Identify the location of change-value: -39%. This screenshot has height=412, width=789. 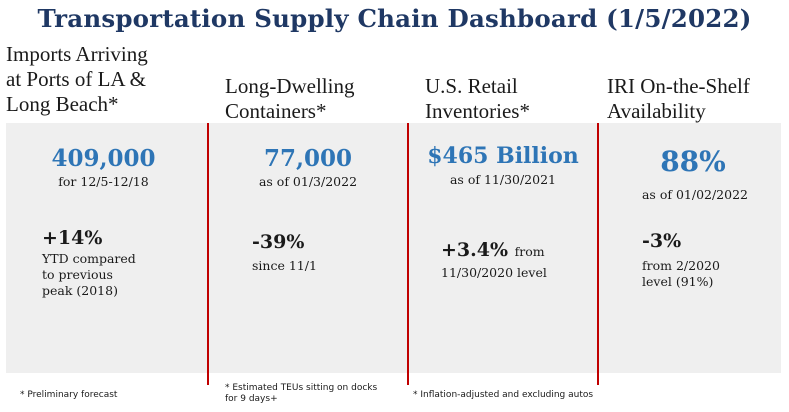
(278, 242).